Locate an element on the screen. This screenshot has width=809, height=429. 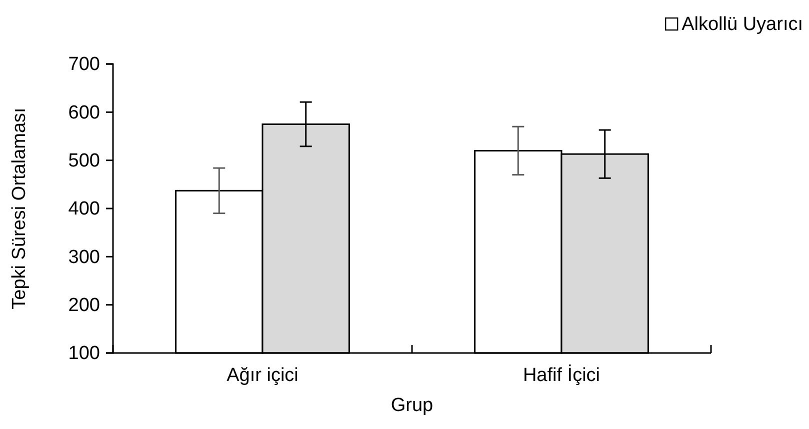
y-axis-title: Tepki Süresi Ortalaması is located at coordinates (19, 209).